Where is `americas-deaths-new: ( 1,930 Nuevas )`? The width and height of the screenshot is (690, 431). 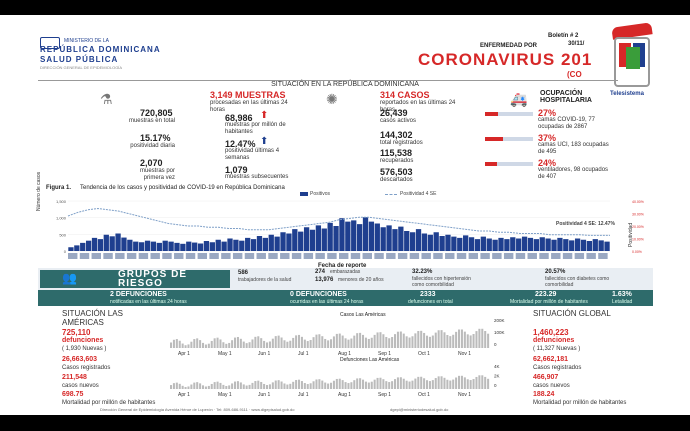 americas-deaths-new: ( 1,930 Nuevas ) is located at coordinates (84, 349).